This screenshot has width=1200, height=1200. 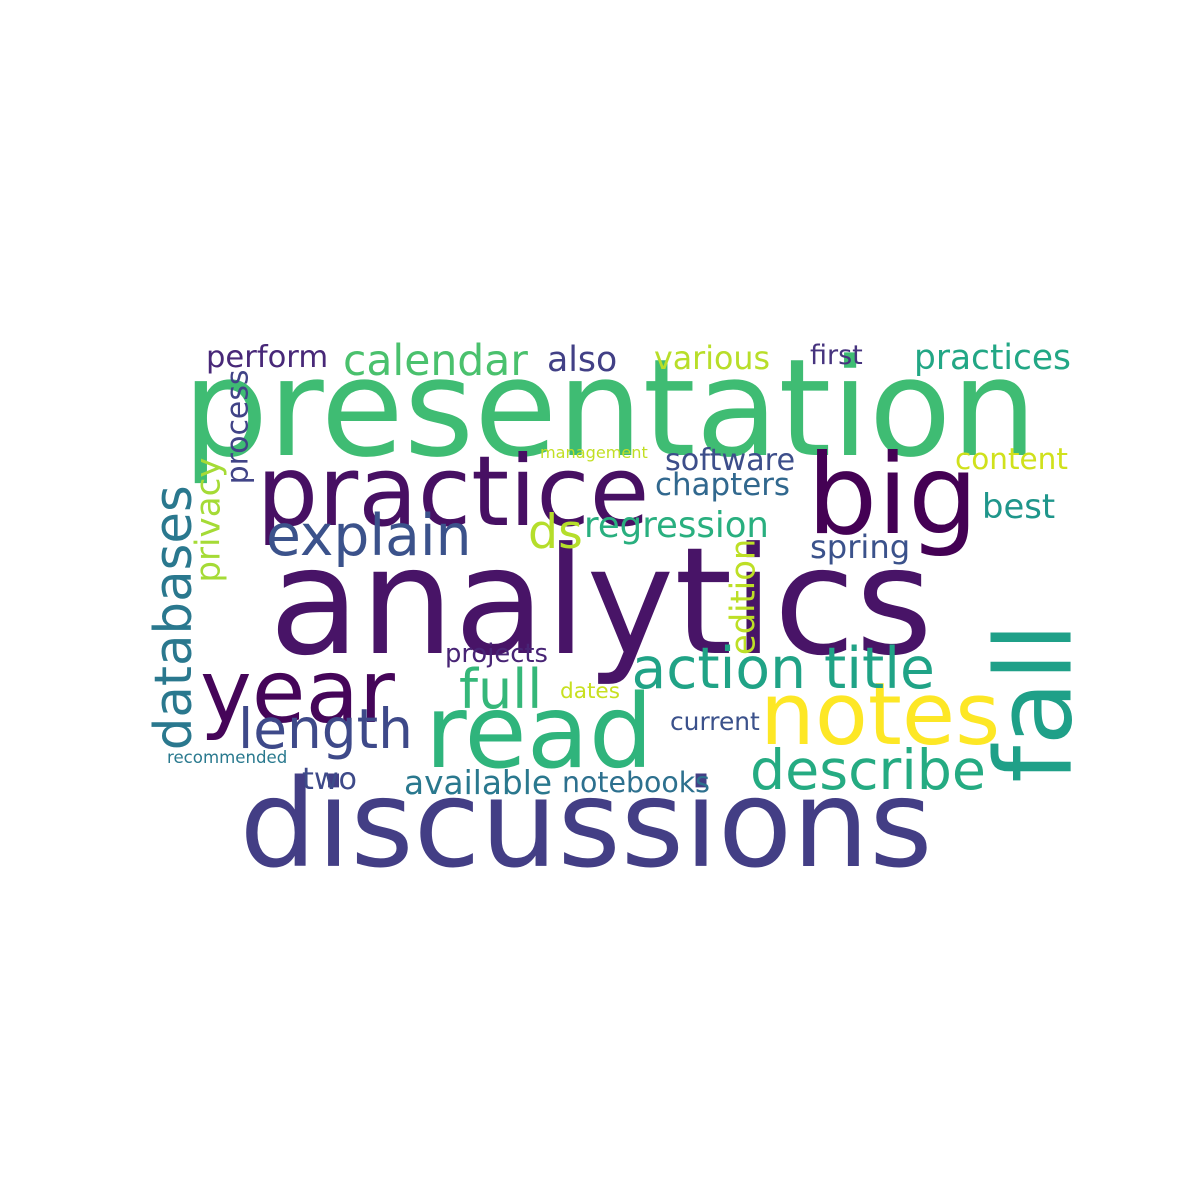 What do you see at coordinates (742, 597) in the screenshot?
I see `word-edition: edition` at bounding box center [742, 597].